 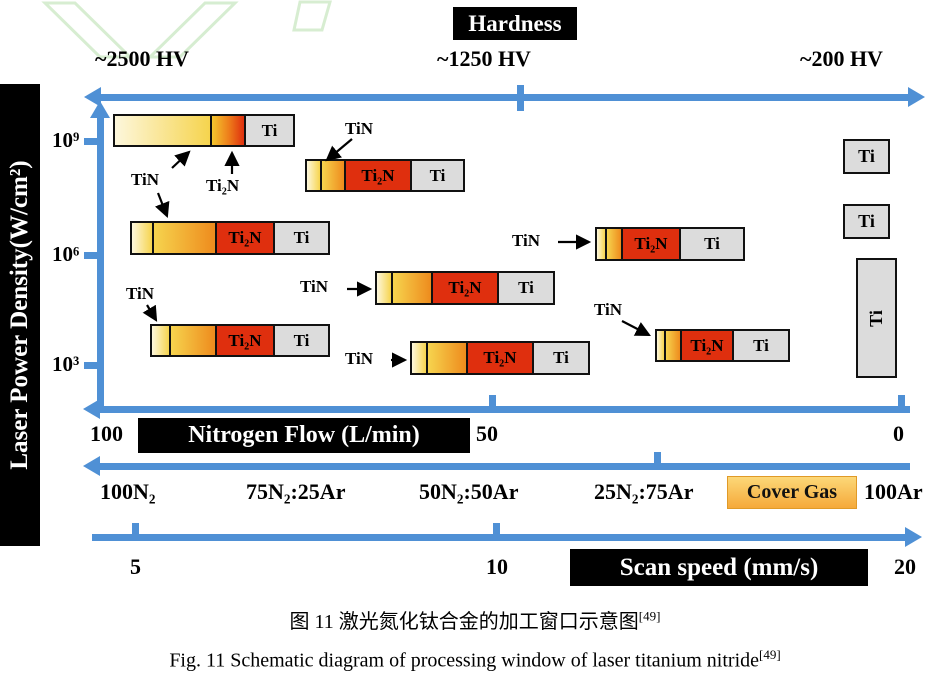 What do you see at coordinates (504, 97) in the screenshot?
I see `hardness-axis-line` at bounding box center [504, 97].